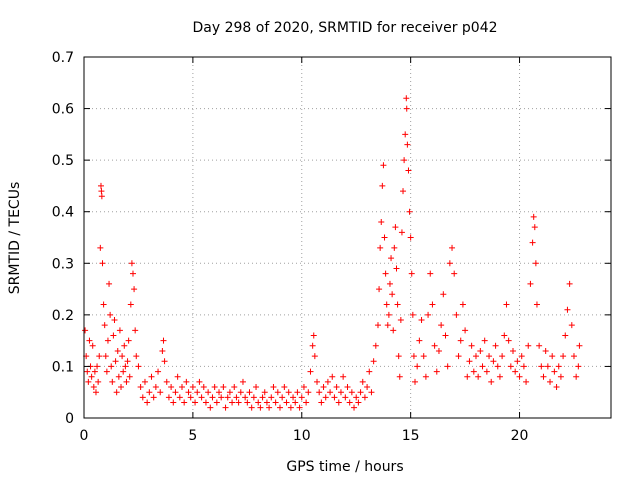 This screenshot has width=640, height=480. I want to click on y-tick-label: 0, so click(69, 419).